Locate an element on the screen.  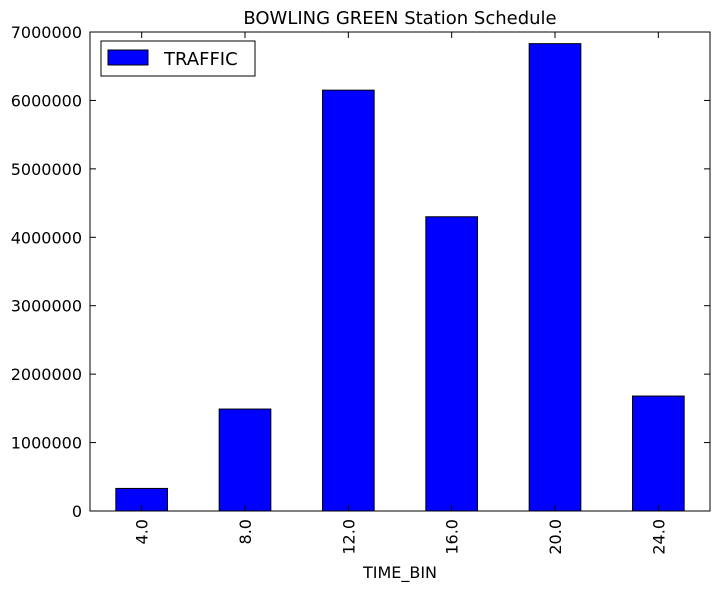
y-tick-label: 7000000 is located at coordinates (46, 32).